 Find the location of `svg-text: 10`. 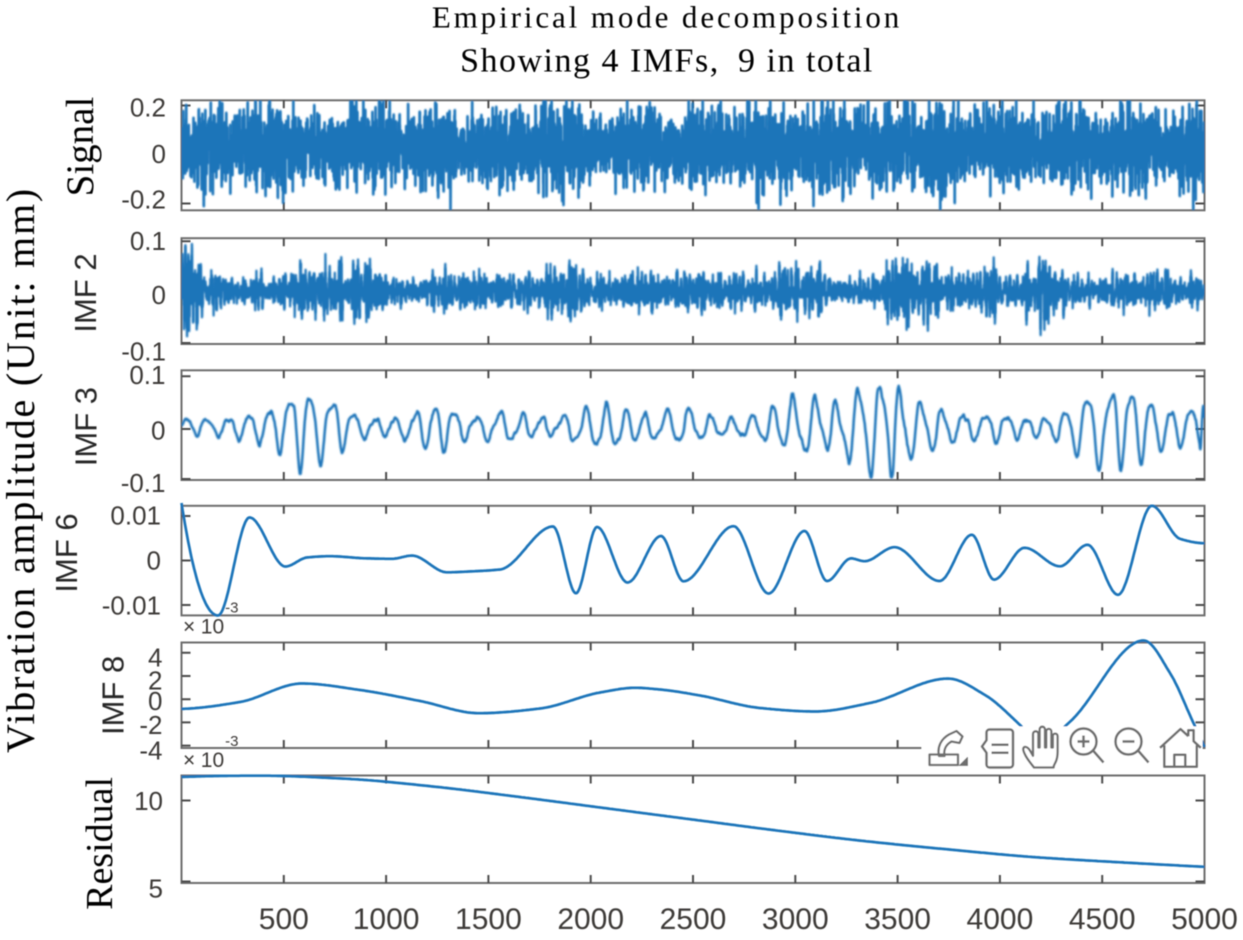

svg-text: 10 is located at coordinates (148, 801).